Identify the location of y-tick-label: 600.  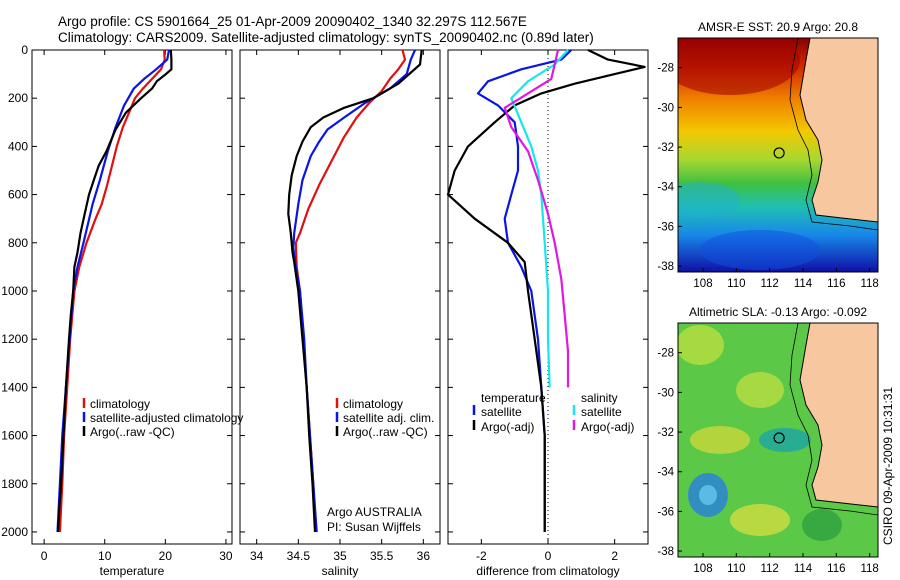
(18, 195).